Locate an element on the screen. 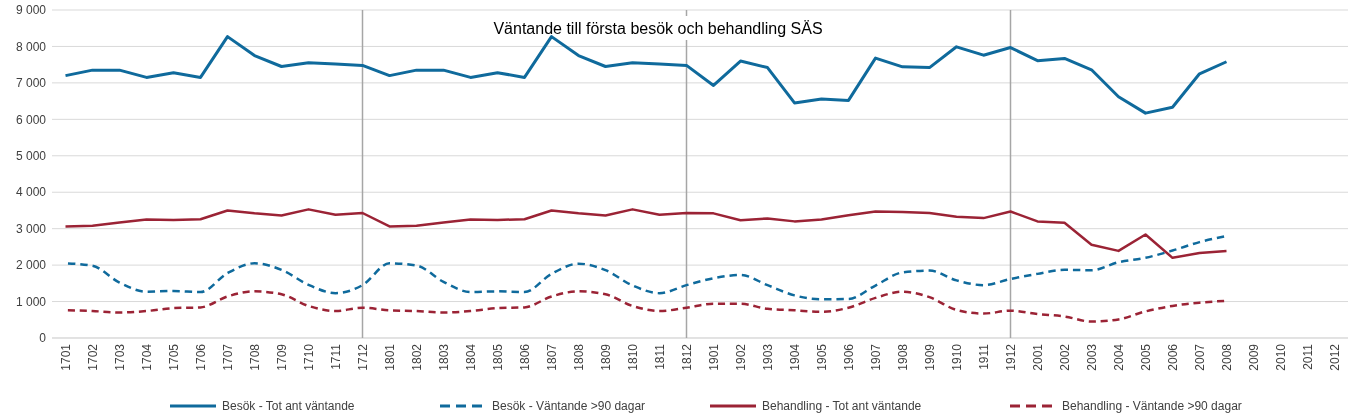 The image size is (1356, 420). x-tick-label: 1706 is located at coordinates (200, 357).